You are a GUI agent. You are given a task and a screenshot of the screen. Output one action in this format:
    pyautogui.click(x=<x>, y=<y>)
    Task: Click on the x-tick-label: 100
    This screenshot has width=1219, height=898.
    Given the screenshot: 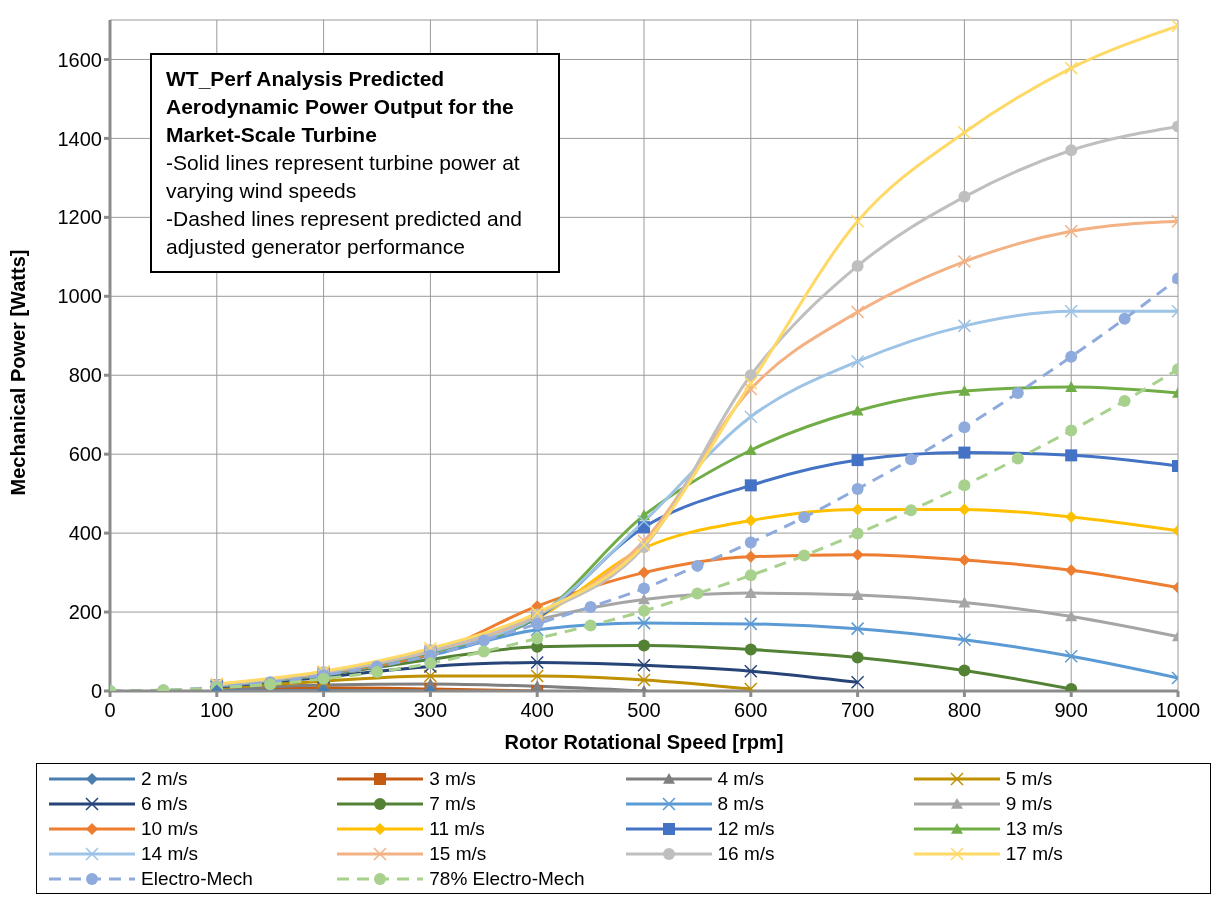 What is the action you would take?
    pyautogui.click(x=217, y=710)
    